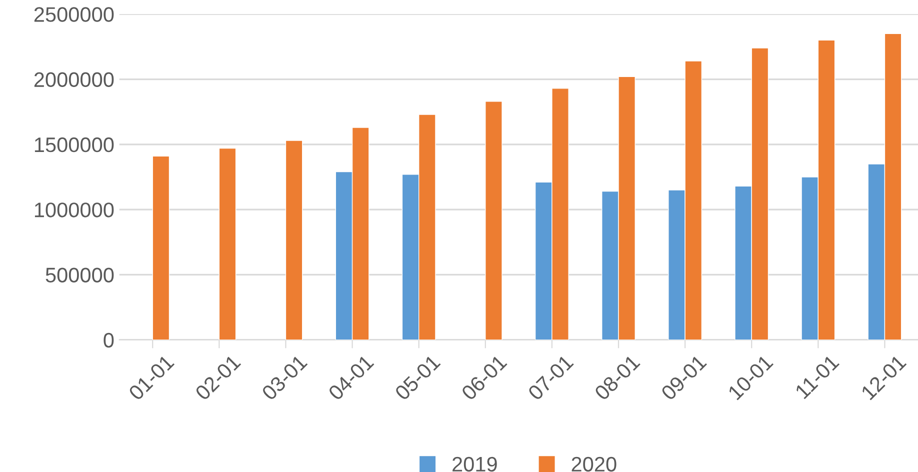  What do you see at coordinates (474, 464) in the screenshot?
I see `legend-label: 2019` at bounding box center [474, 464].